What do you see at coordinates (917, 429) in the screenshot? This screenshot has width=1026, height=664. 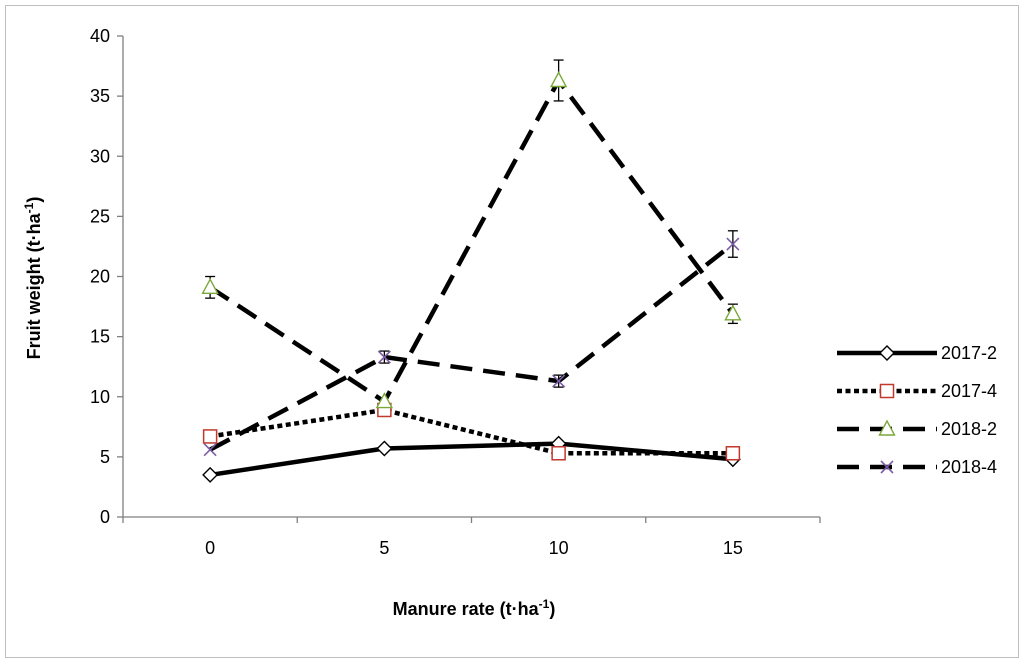 I see `legend-item-2018-2: 2018-2` at bounding box center [917, 429].